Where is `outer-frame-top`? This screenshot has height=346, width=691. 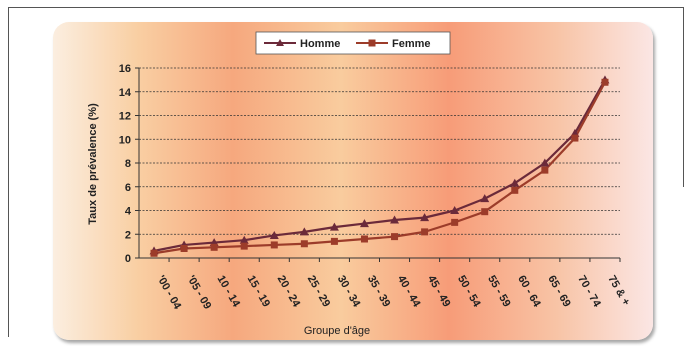
outer-frame-top is located at coordinates (346, 7).